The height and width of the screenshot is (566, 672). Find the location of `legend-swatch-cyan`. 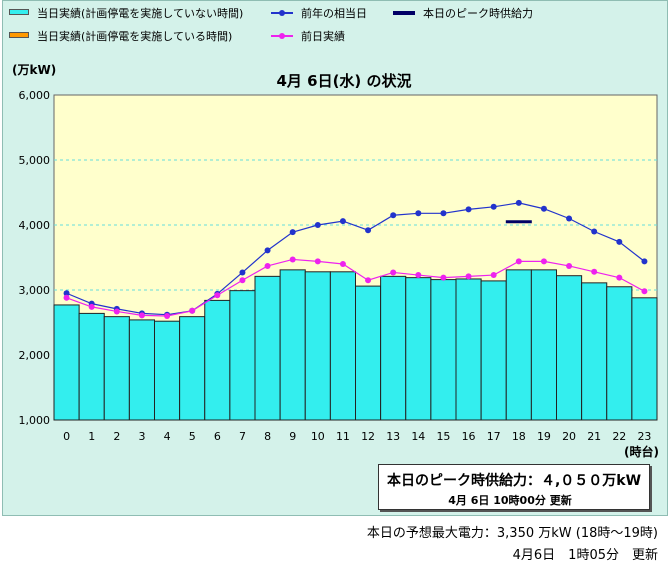

legend-swatch-cyan is located at coordinates (19, 12).